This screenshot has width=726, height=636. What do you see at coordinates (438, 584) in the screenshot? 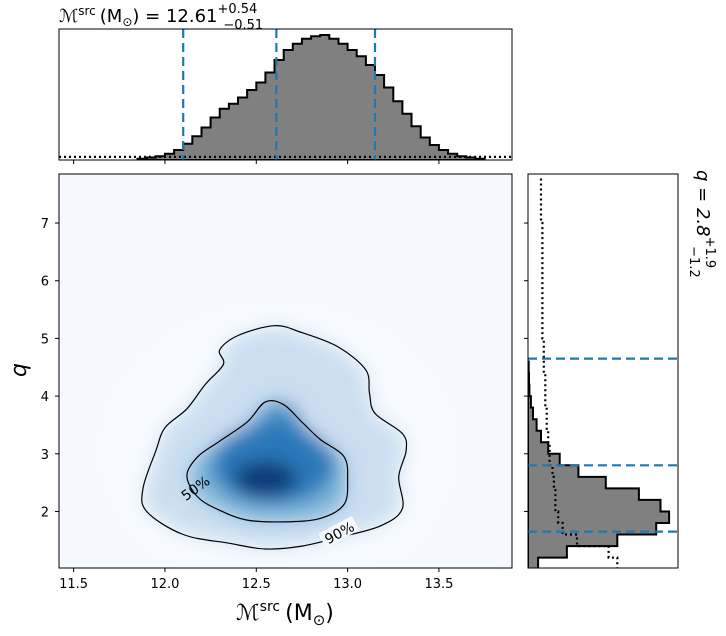
I see `x-tick-label: 13.5` at bounding box center [438, 584].